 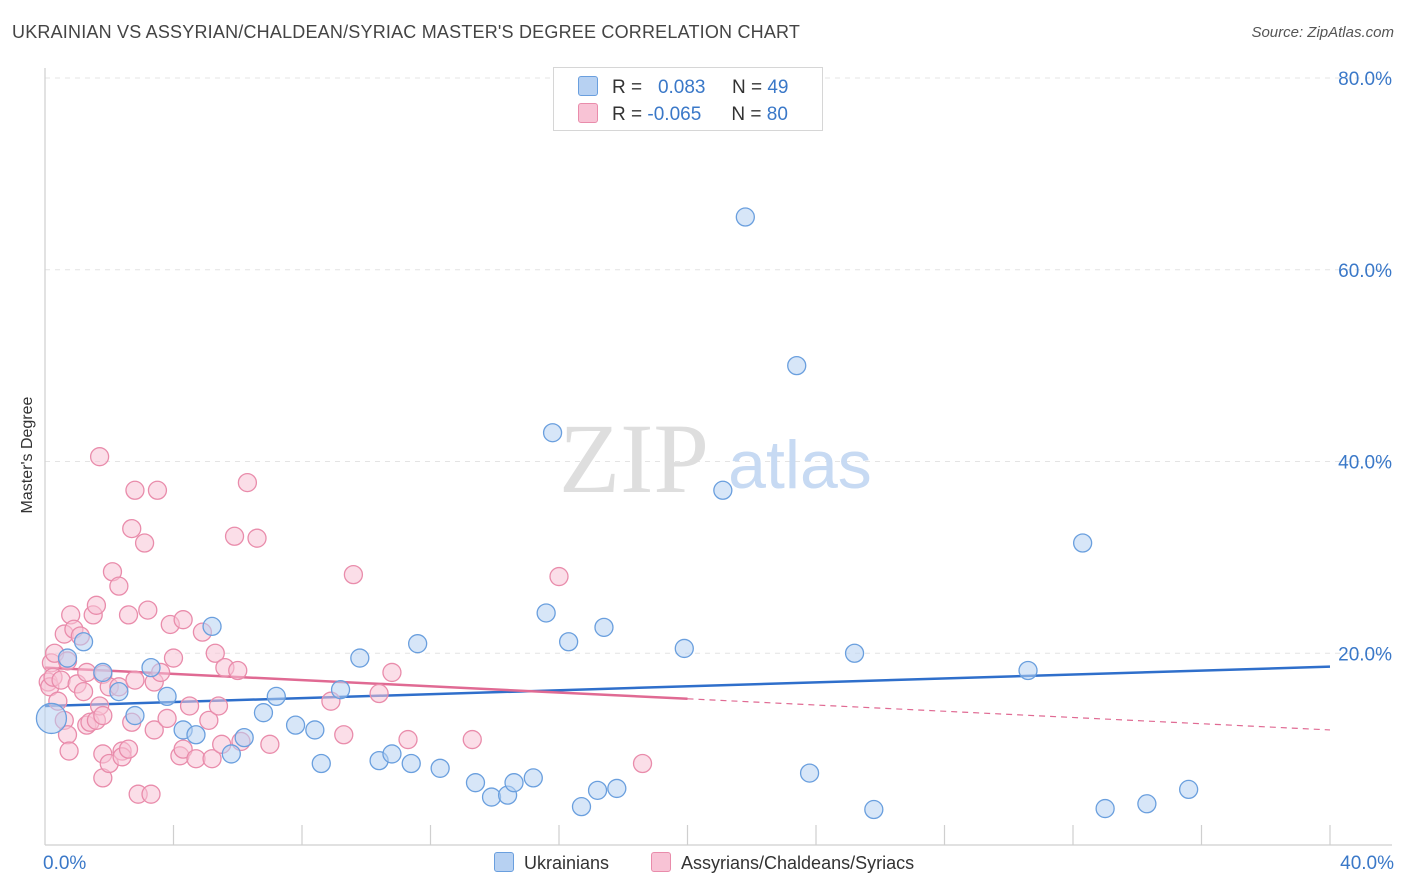 What do you see at coordinates (634, 458) in the screenshot?
I see `watermark-zip: ZIP` at bounding box center [634, 458].